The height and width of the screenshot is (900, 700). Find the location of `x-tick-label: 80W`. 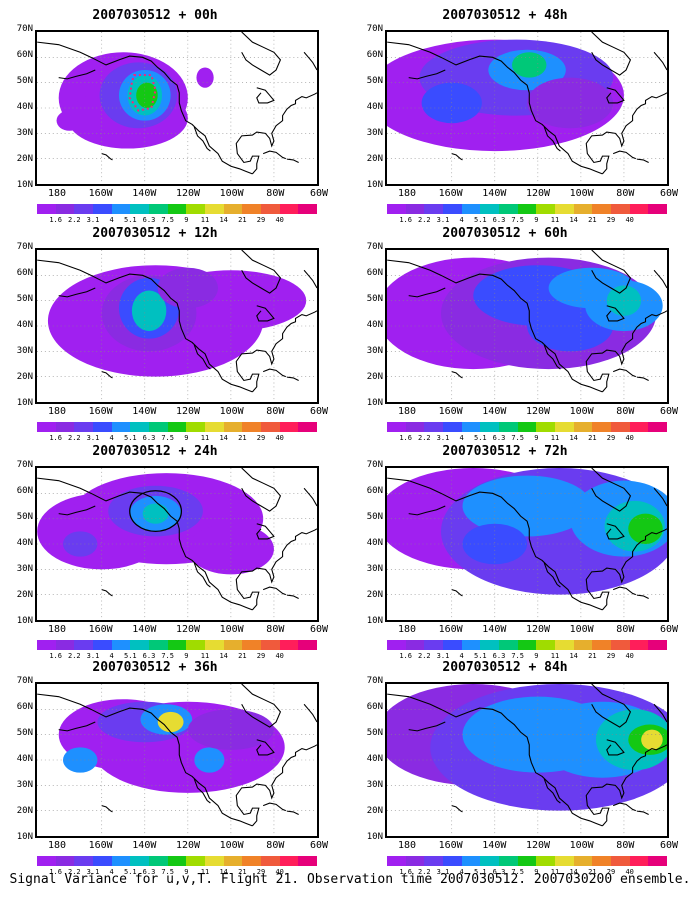

x-tick-label: 80W is located at coordinates (625, 845).